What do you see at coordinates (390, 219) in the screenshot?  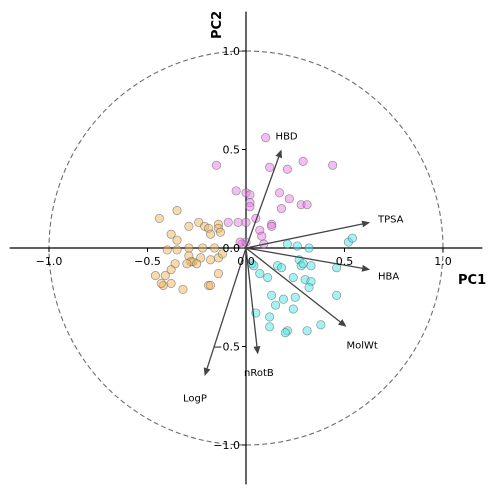 I see `loading-vector-label: TPSA` at bounding box center [390, 219].